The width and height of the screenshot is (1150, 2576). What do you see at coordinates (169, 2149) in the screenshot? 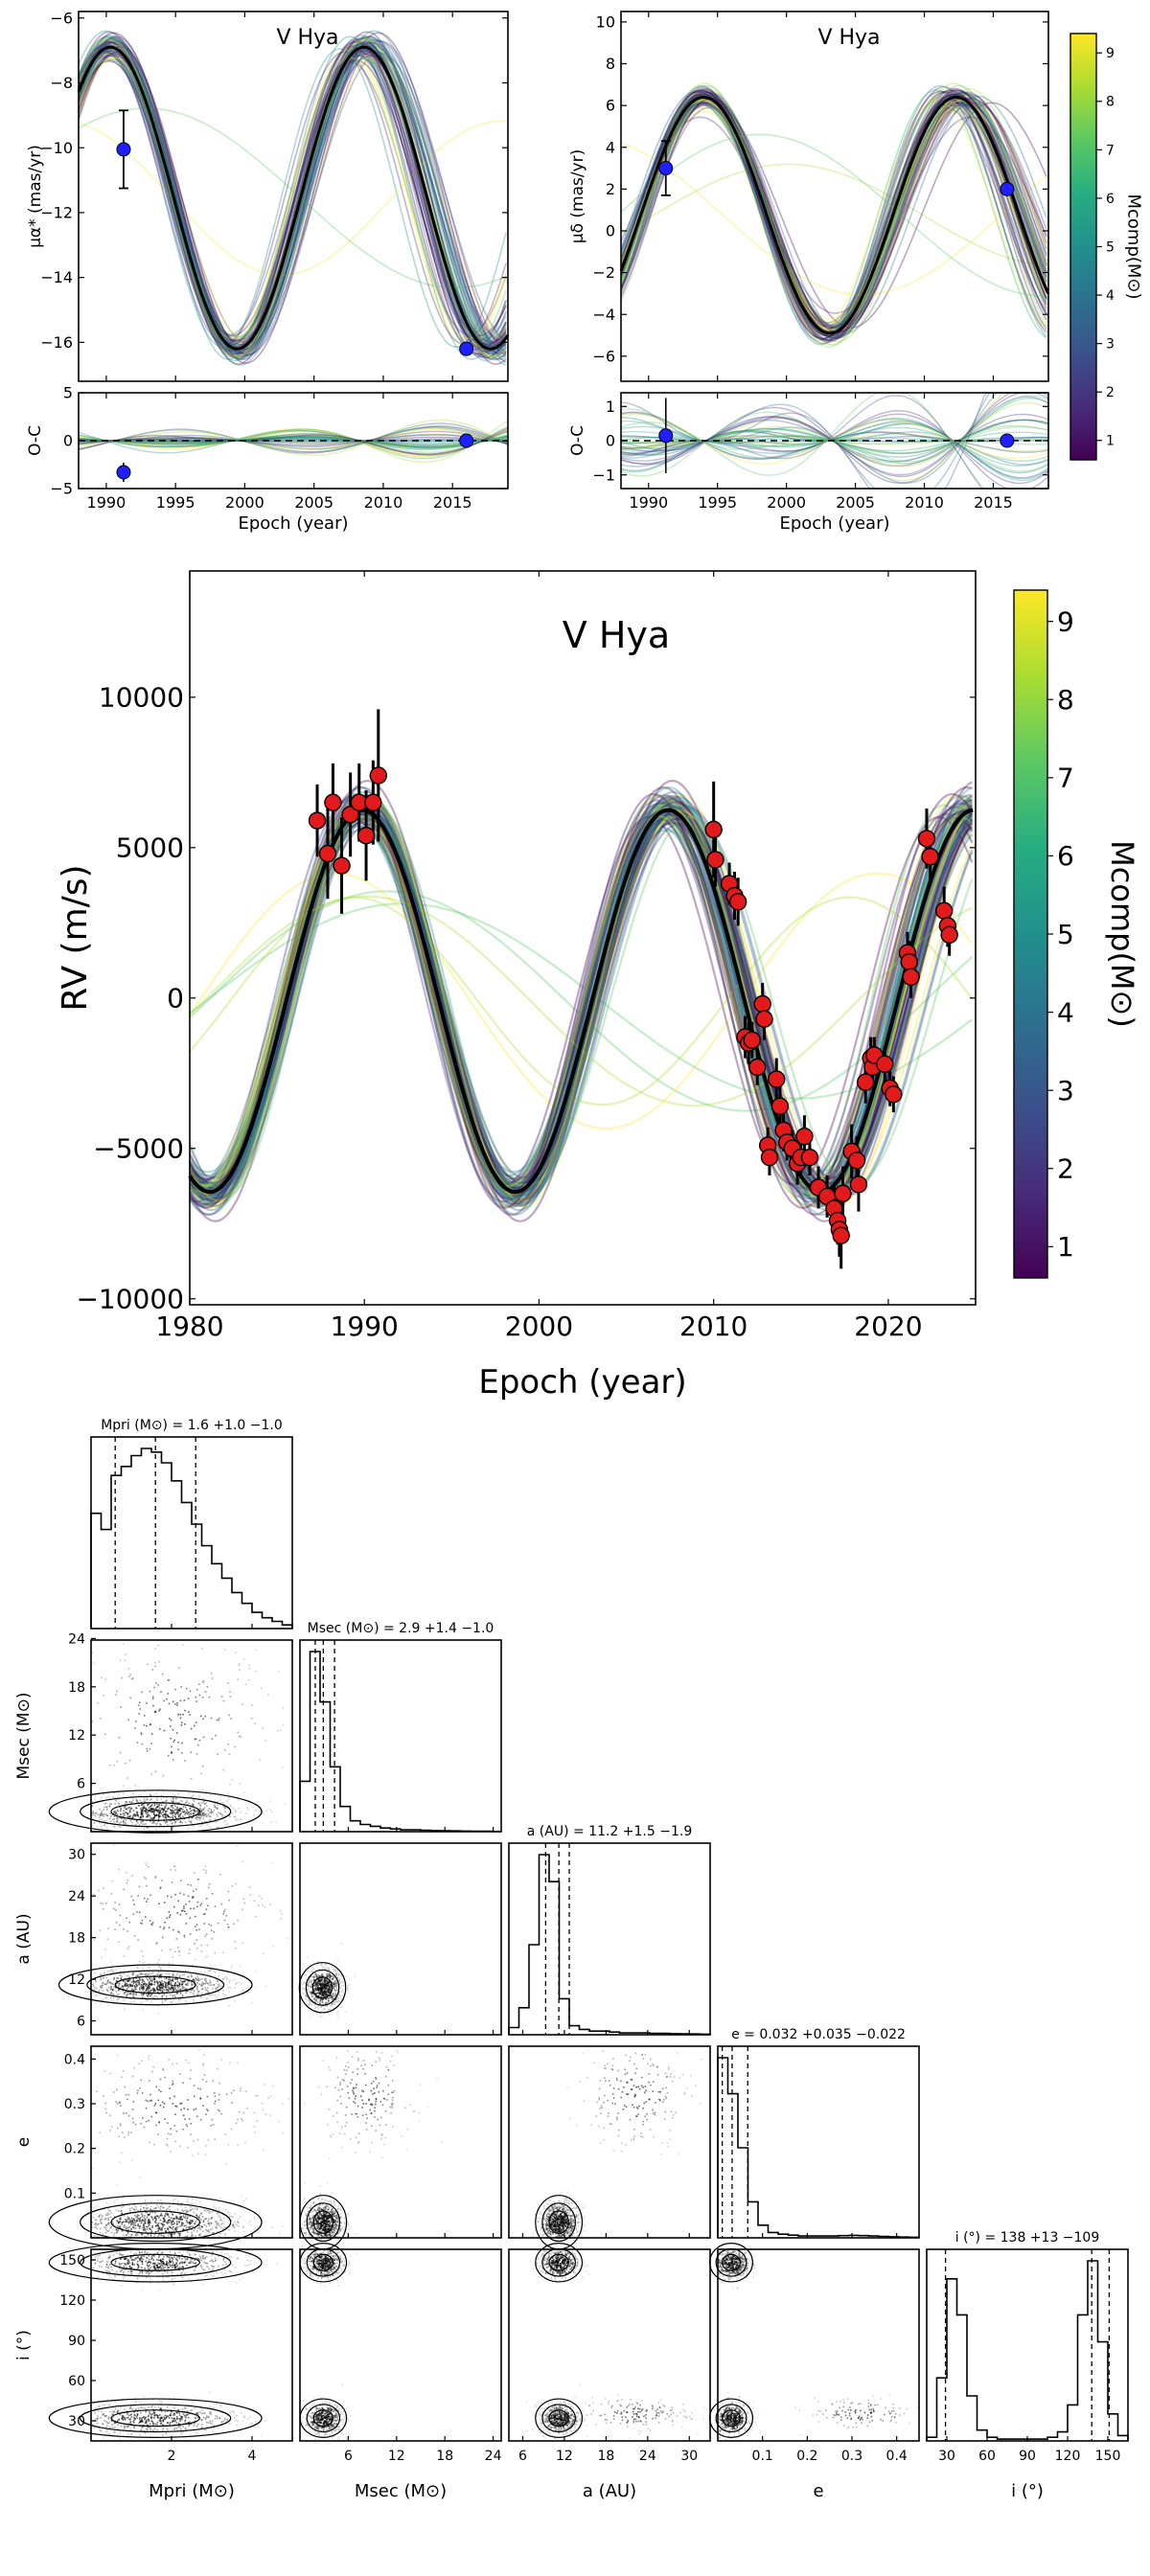
I see `corner-scatter-e-vs-mpri` at bounding box center [169, 2149].